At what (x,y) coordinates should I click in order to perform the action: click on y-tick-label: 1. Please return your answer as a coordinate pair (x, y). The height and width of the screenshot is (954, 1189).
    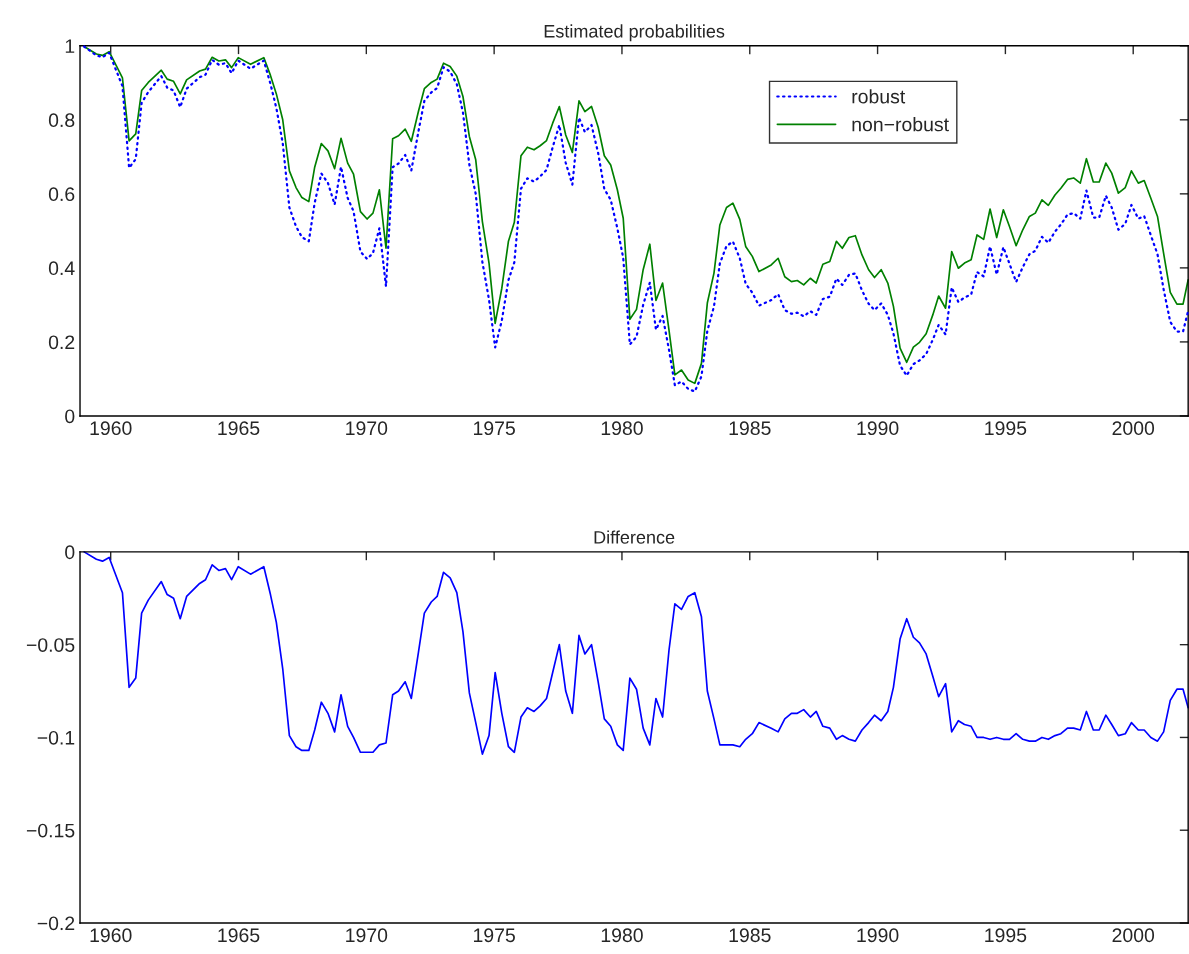
    Looking at the image, I should click on (70, 46).